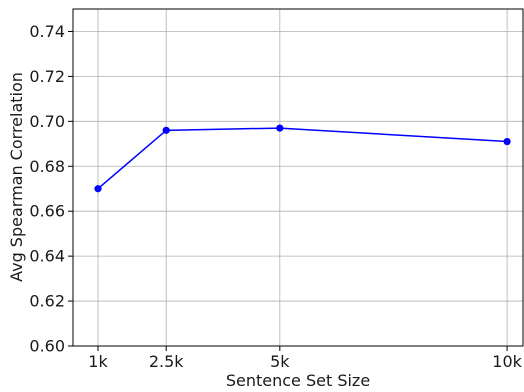 The width and height of the screenshot is (524, 392). Describe the element at coordinates (47, 31) in the screenshot. I see `y-tick-label: 0.74` at that location.